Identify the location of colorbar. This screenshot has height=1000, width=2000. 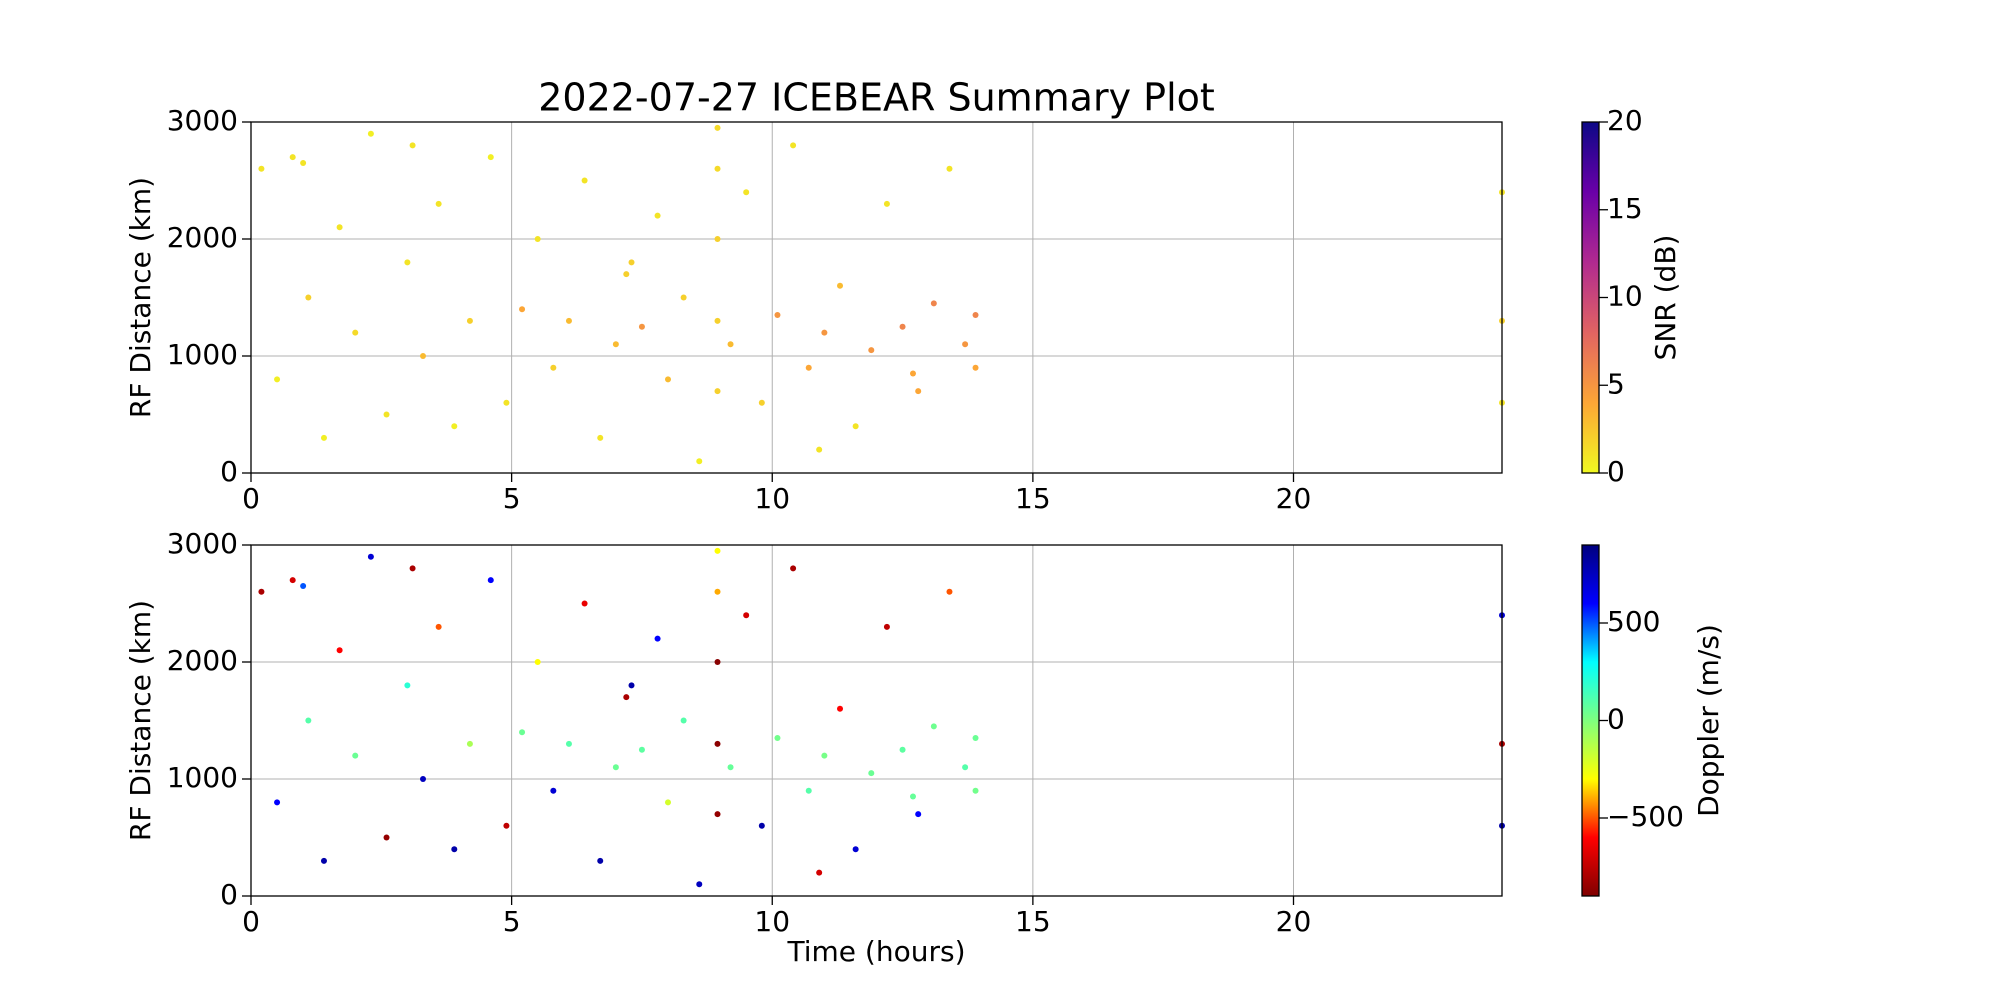
(1590, 297).